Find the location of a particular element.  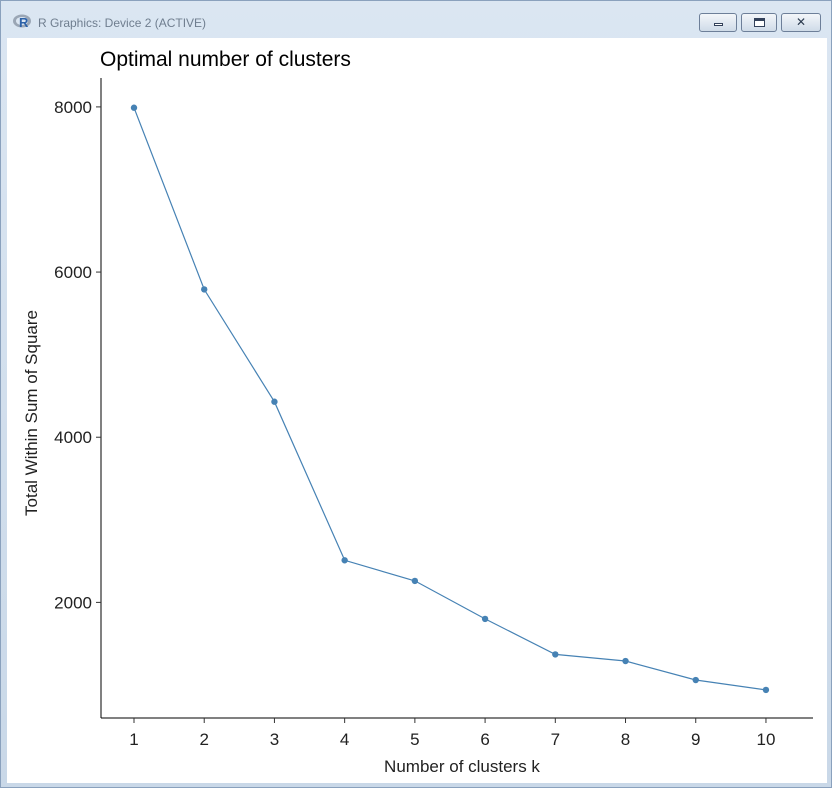

x-axis-label: Number of clusters k is located at coordinates (462, 766).